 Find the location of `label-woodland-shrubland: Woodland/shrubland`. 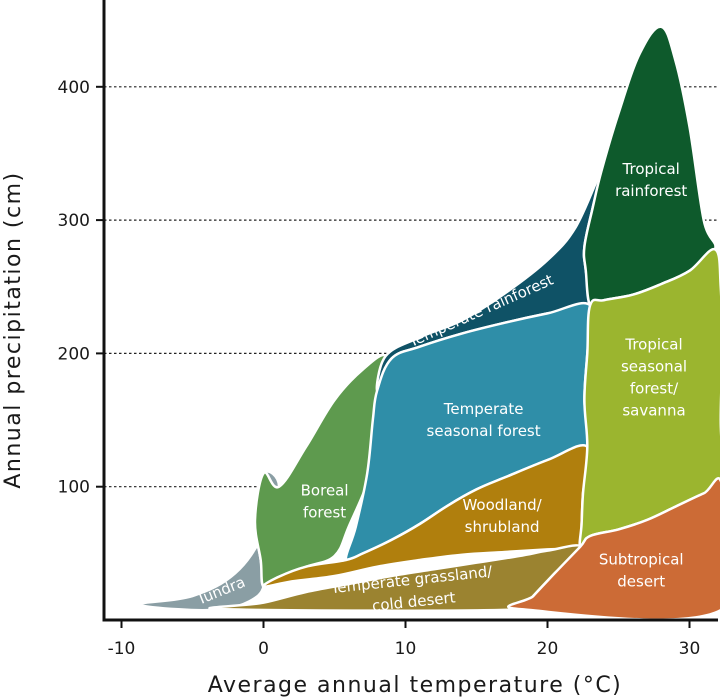

label-woodland-shrubland: Woodland/shrubland is located at coordinates (502, 516).